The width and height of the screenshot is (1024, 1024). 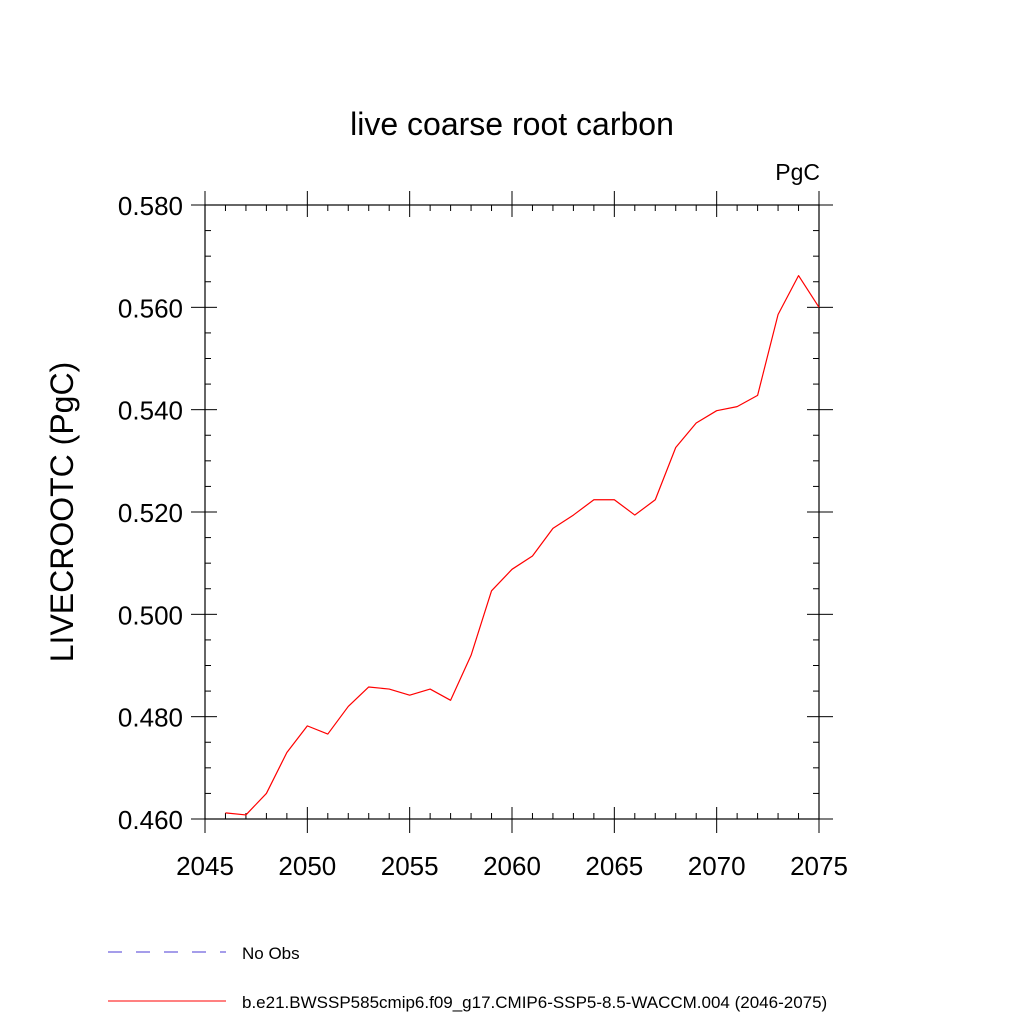 What do you see at coordinates (150, 718) in the screenshot?
I see `y-tick-label: 0.480` at bounding box center [150, 718].